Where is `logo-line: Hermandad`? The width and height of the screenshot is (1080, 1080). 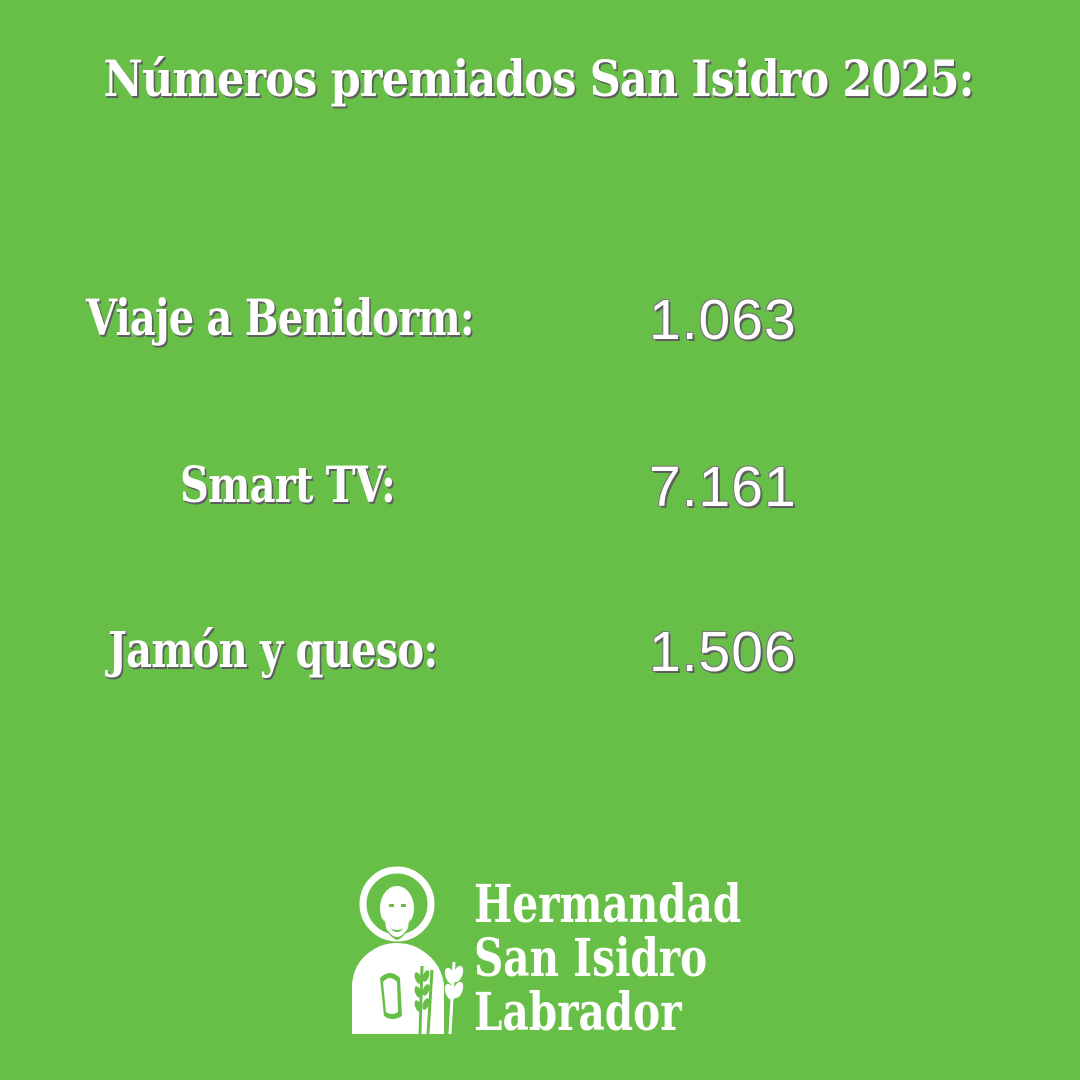
logo-line: Hermandad is located at coordinates (608, 904).